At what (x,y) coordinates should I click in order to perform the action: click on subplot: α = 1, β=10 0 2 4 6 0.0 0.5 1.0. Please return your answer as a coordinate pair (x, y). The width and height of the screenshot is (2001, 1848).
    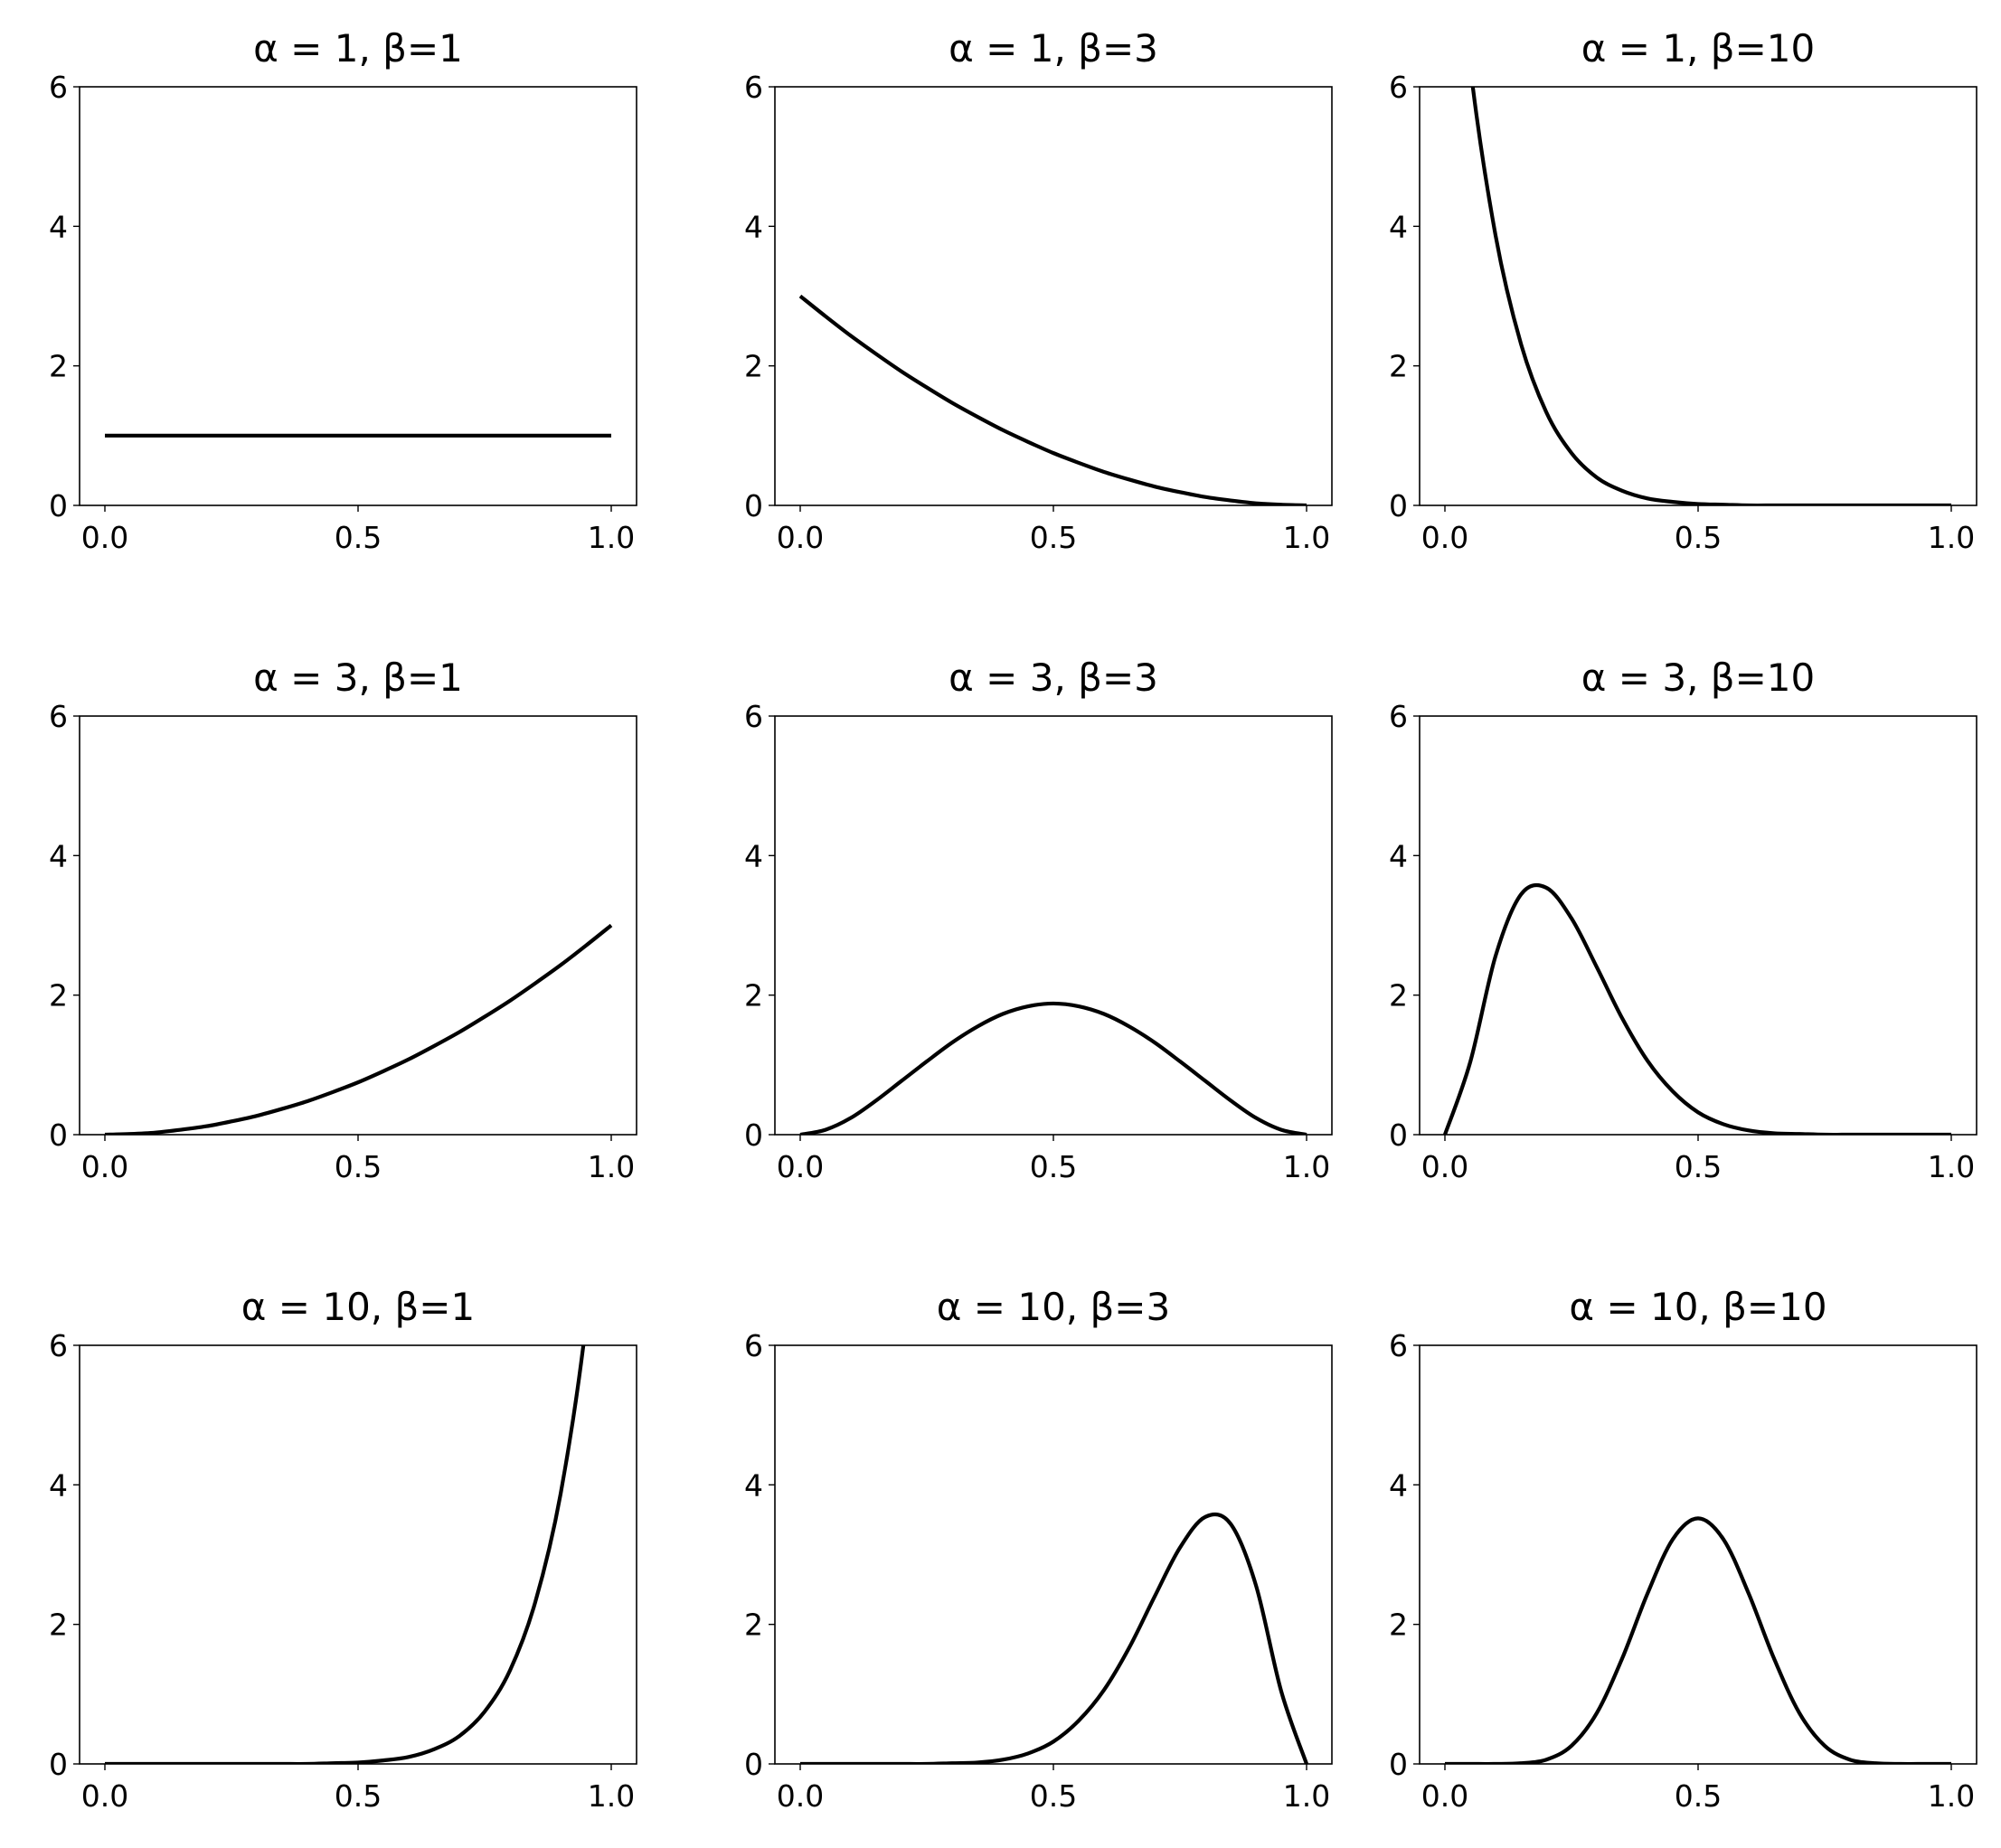
    Looking at the image, I should click on (1683, 290).